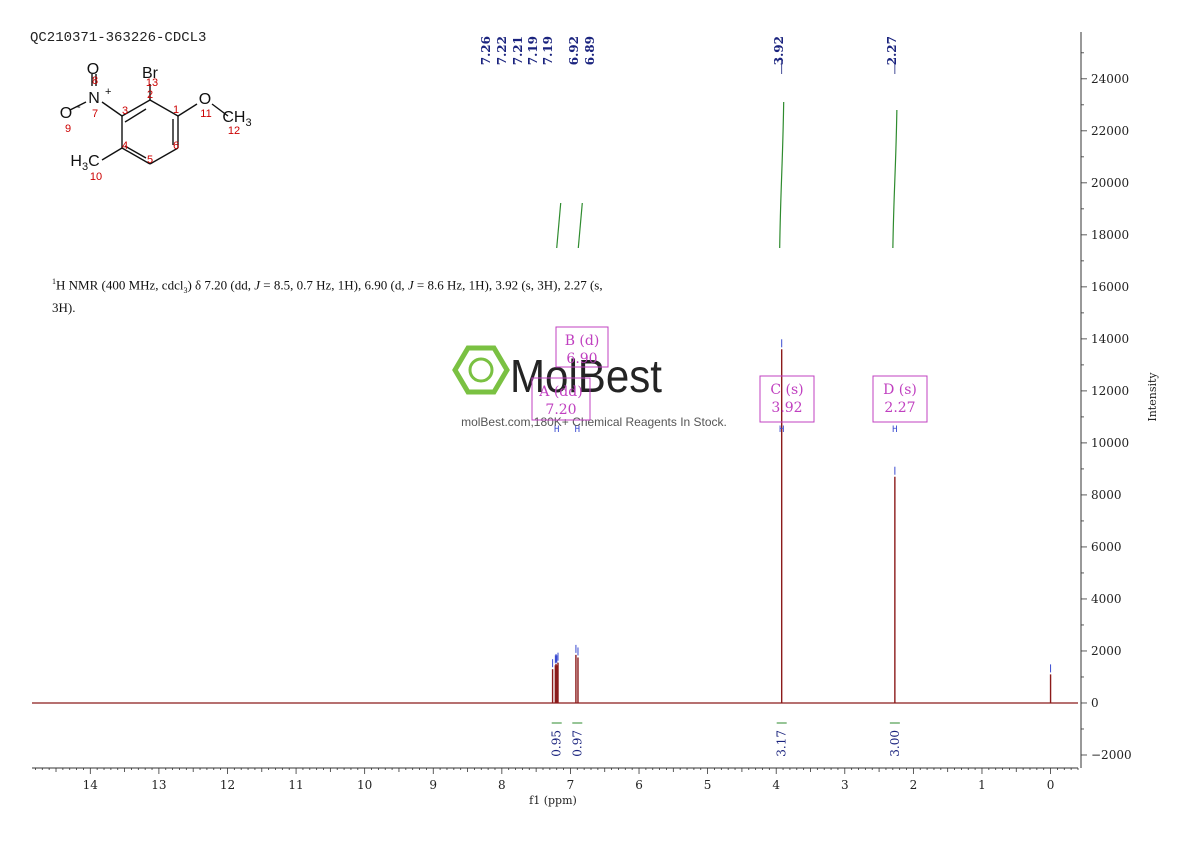 The image size is (1190, 841). What do you see at coordinates (227, 785) in the screenshot?
I see `x-tick-label: 12` at bounding box center [227, 785].